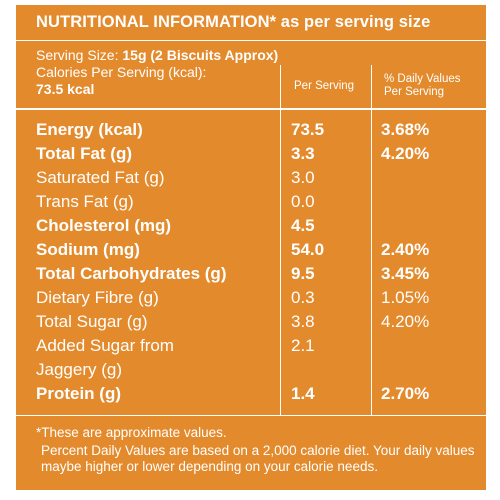 This screenshot has width=500, height=500. I want to click on nutrient-value: 3.3, so click(303, 153).